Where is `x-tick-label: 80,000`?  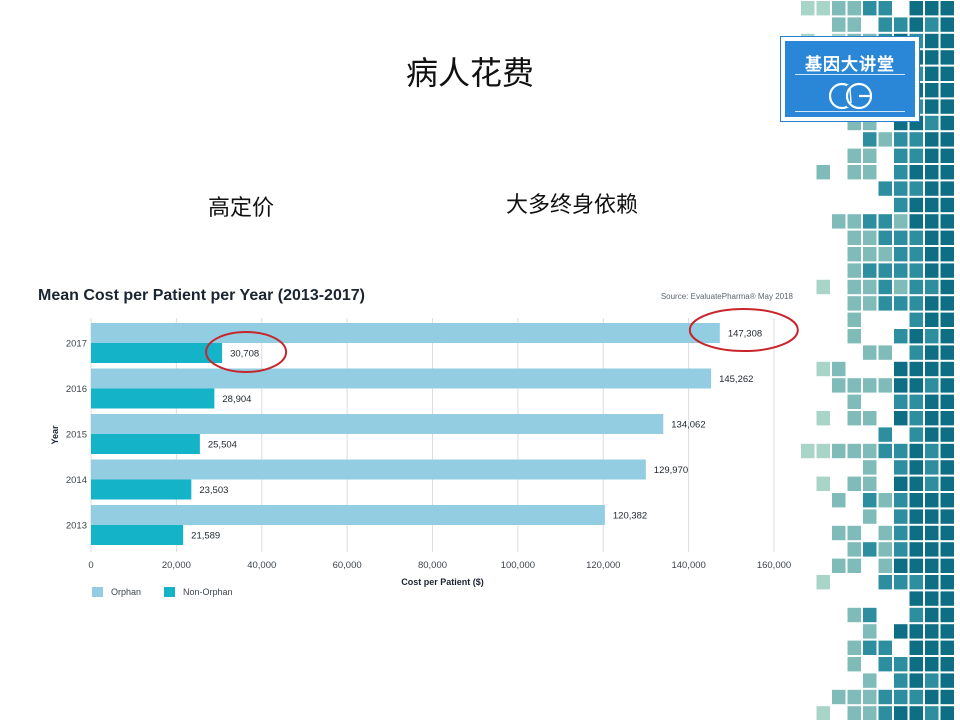 x-tick-label: 80,000 is located at coordinates (432, 565).